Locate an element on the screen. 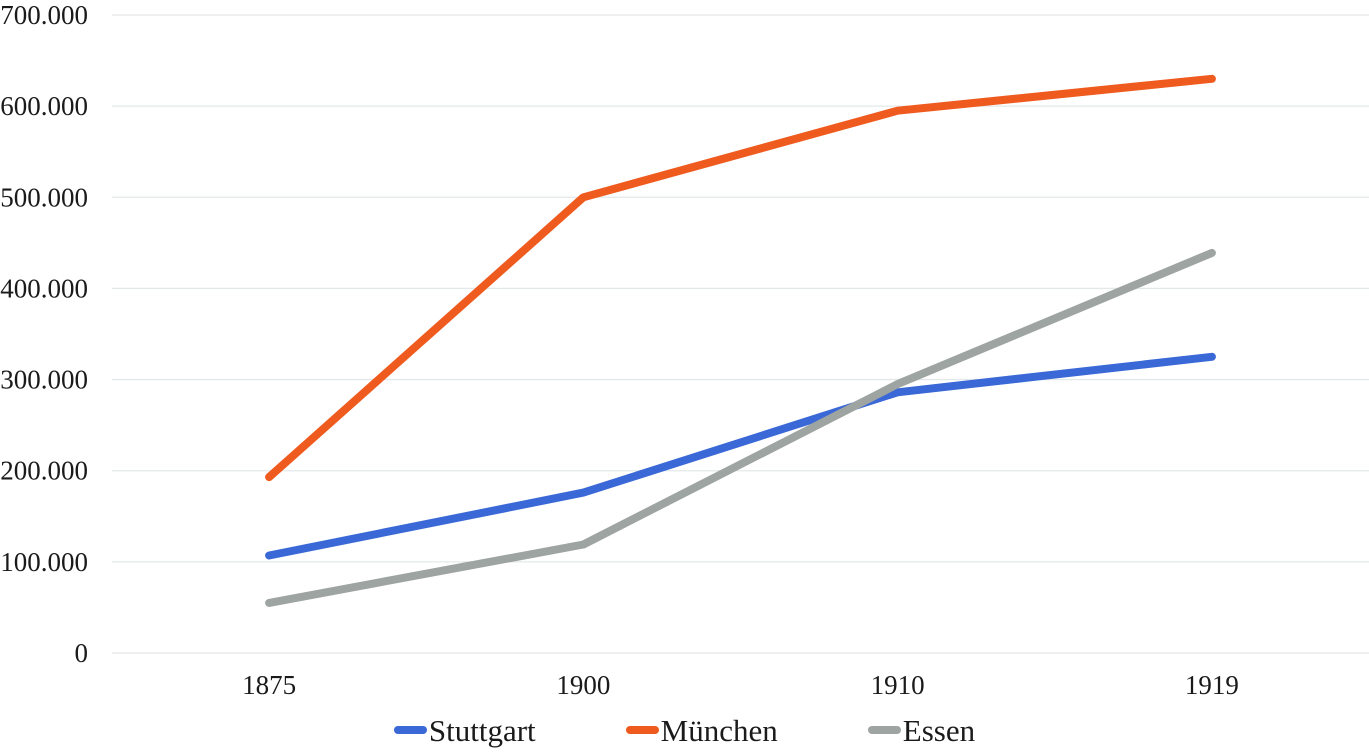 Image resolution: width=1369 pixels, height=755 pixels. muenchen-line-swatch-icon is located at coordinates (642, 730).